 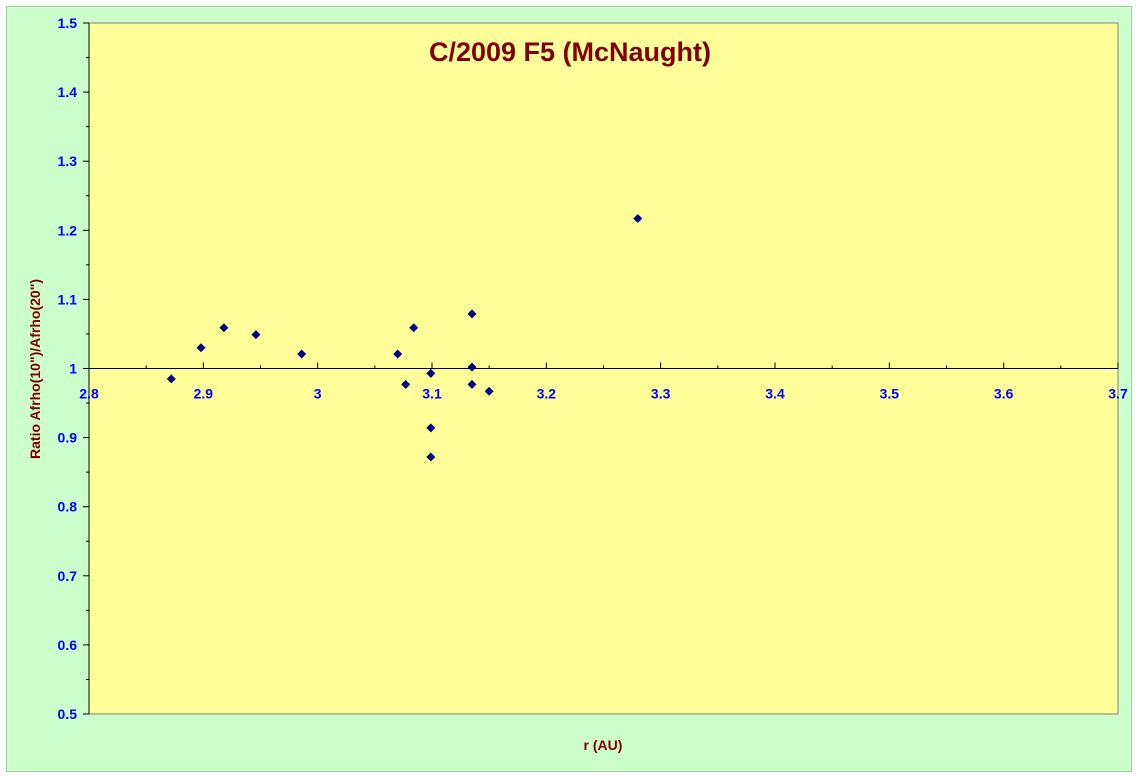 I want to click on y-tick-label: 0.8, so click(x=68, y=507).